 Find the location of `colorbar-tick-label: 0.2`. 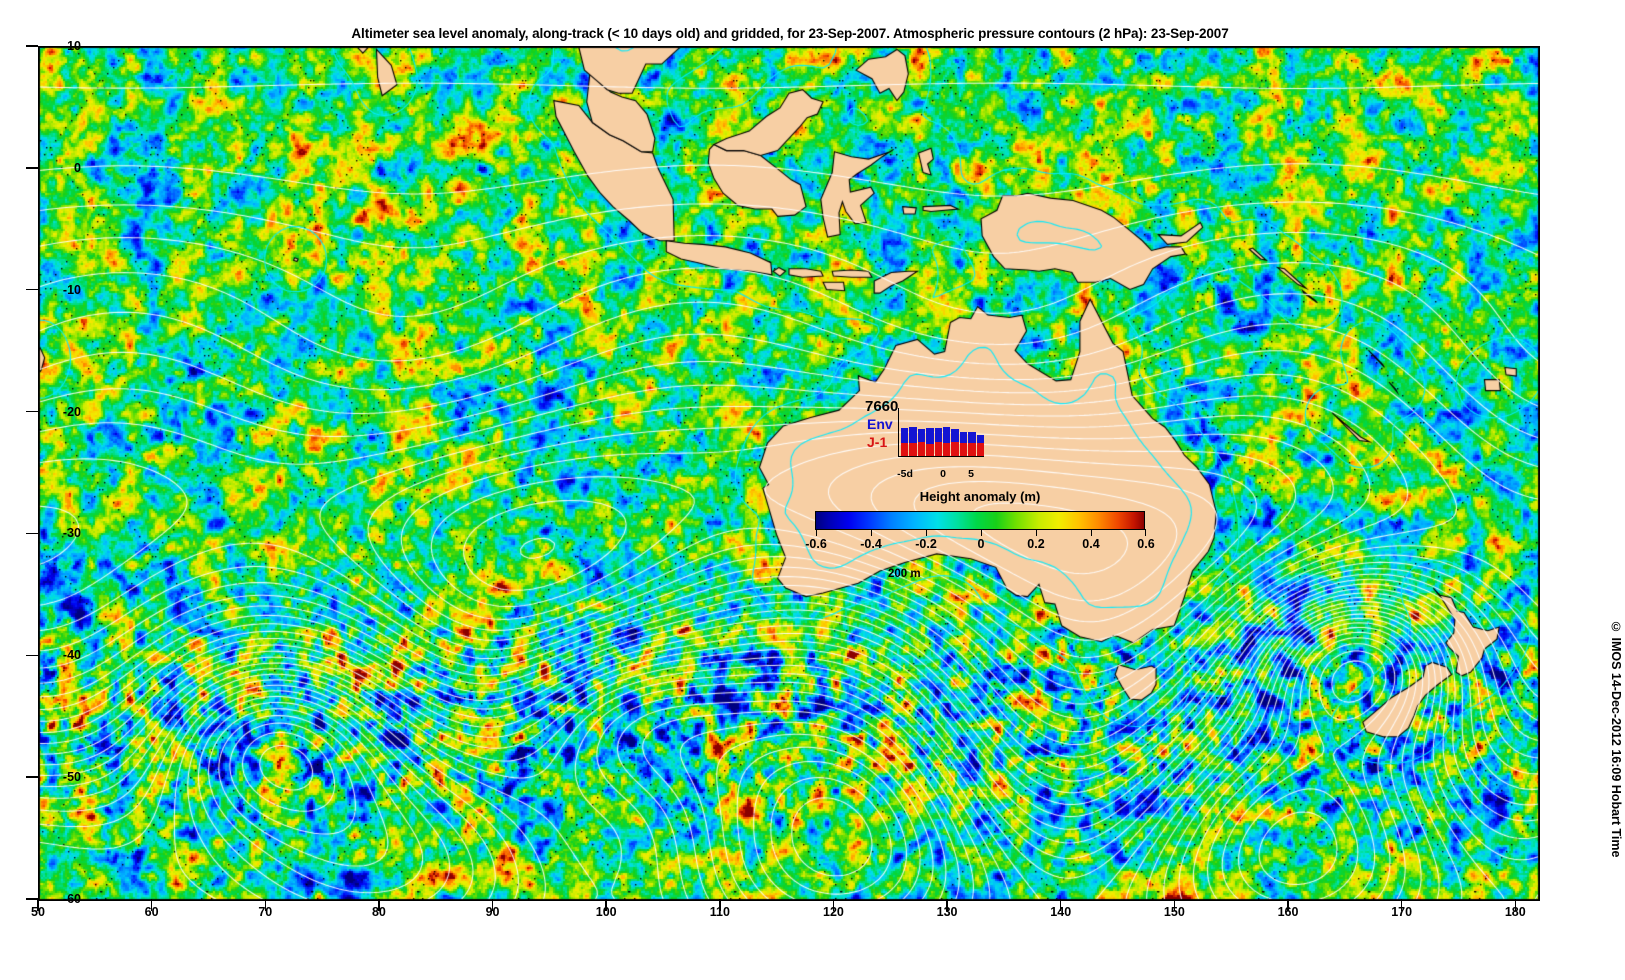

colorbar-tick-label: 0.2 is located at coordinates (1036, 544).